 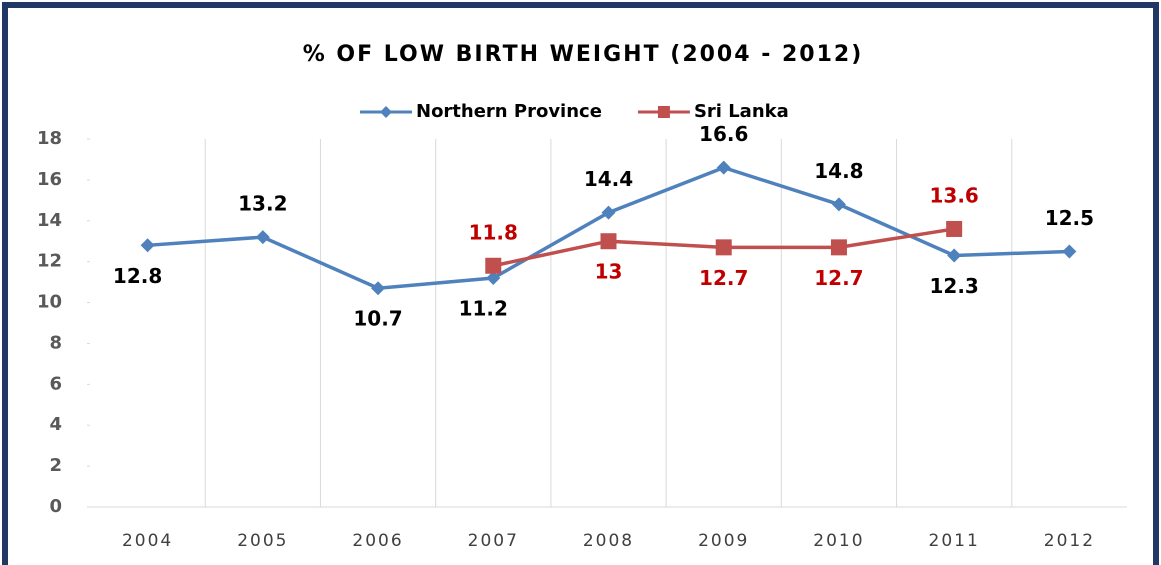 What do you see at coordinates (954, 541) in the screenshot?
I see `x-tick-label: 2011` at bounding box center [954, 541].